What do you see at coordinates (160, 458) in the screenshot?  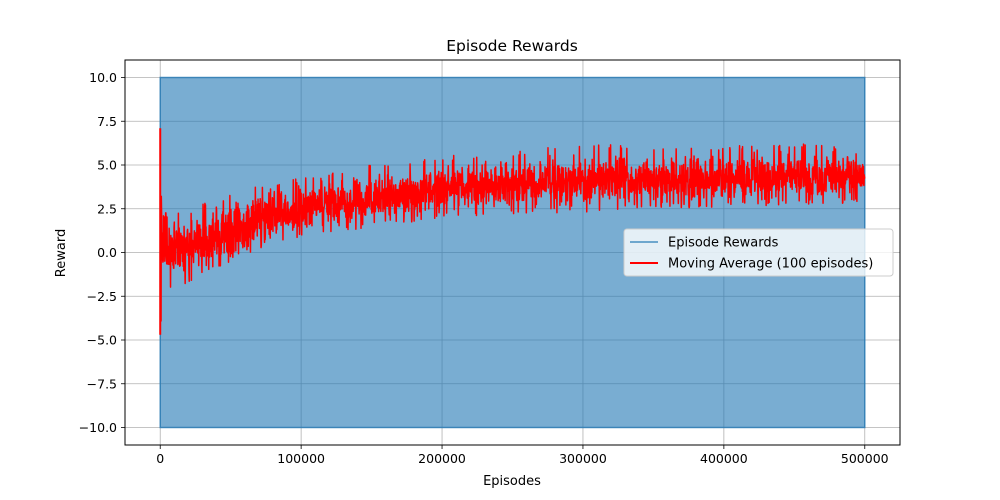 I see `x-tick-label: 0` at bounding box center [160, 458].